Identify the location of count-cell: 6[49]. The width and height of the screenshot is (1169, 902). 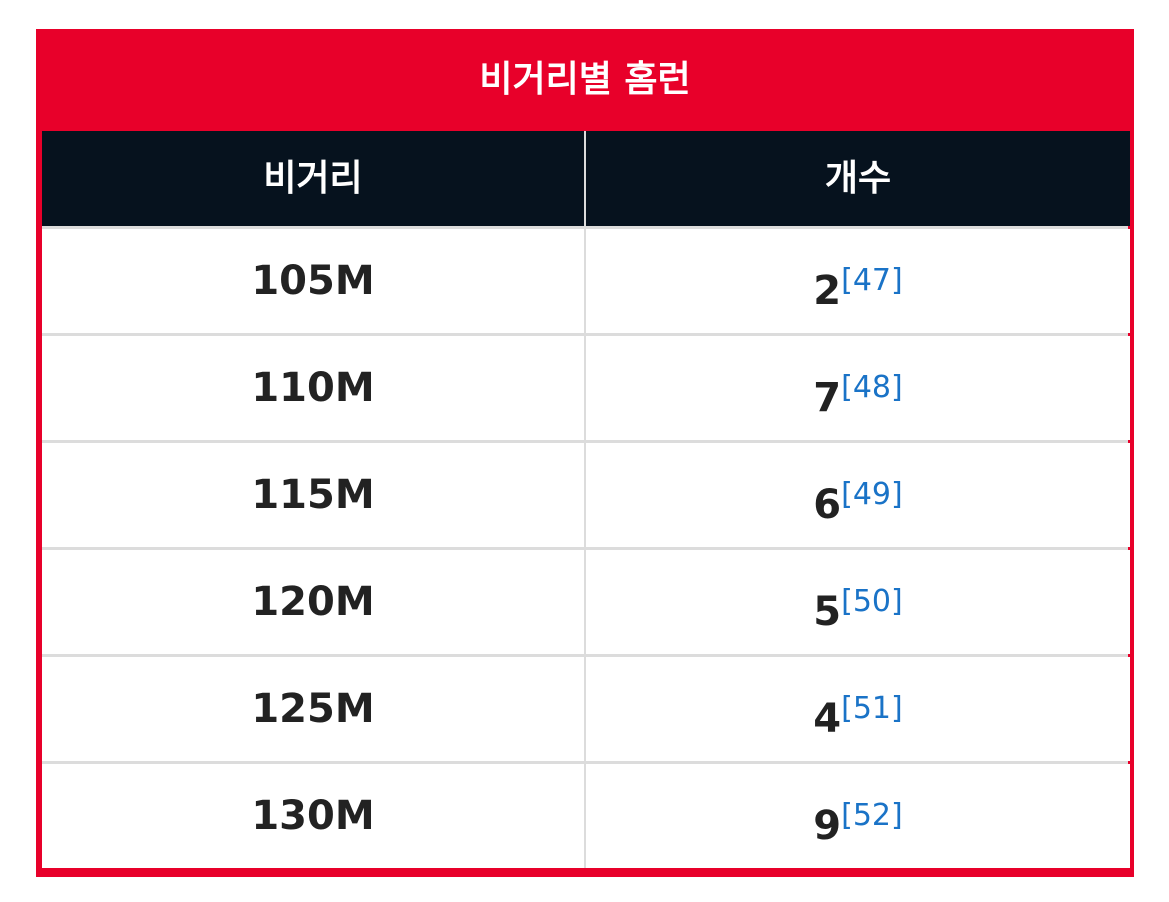
(858, 495).